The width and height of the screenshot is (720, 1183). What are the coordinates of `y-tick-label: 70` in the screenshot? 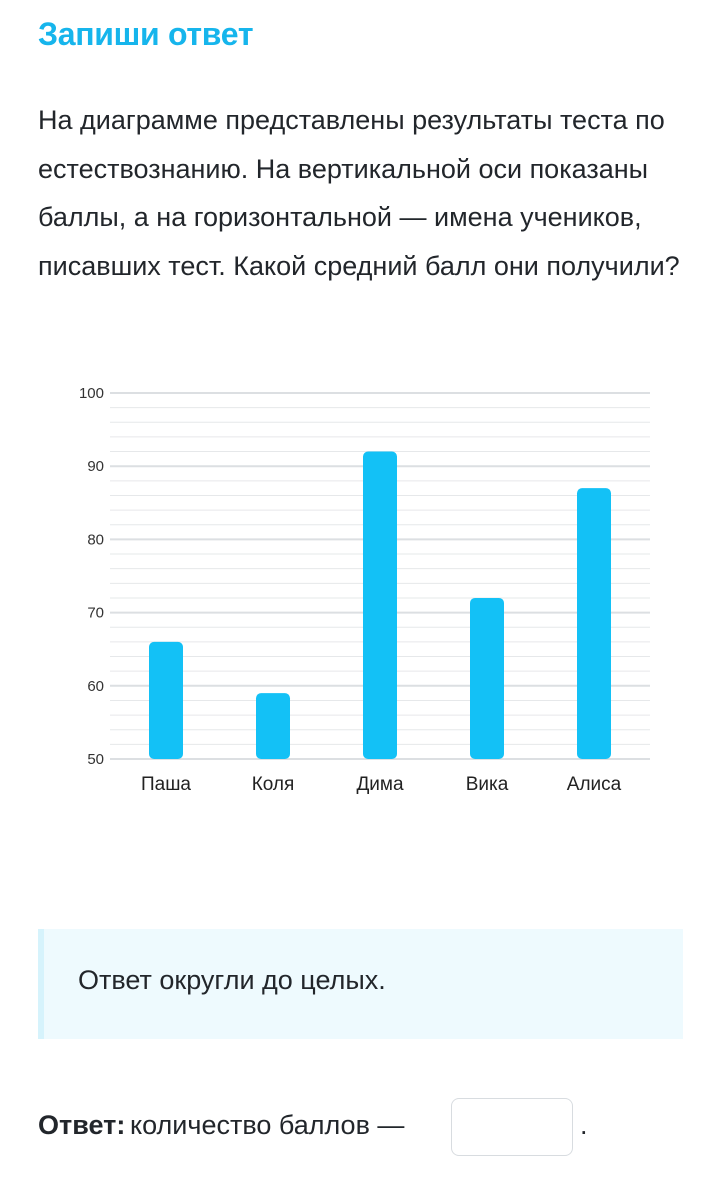 It's located at (95, 613).